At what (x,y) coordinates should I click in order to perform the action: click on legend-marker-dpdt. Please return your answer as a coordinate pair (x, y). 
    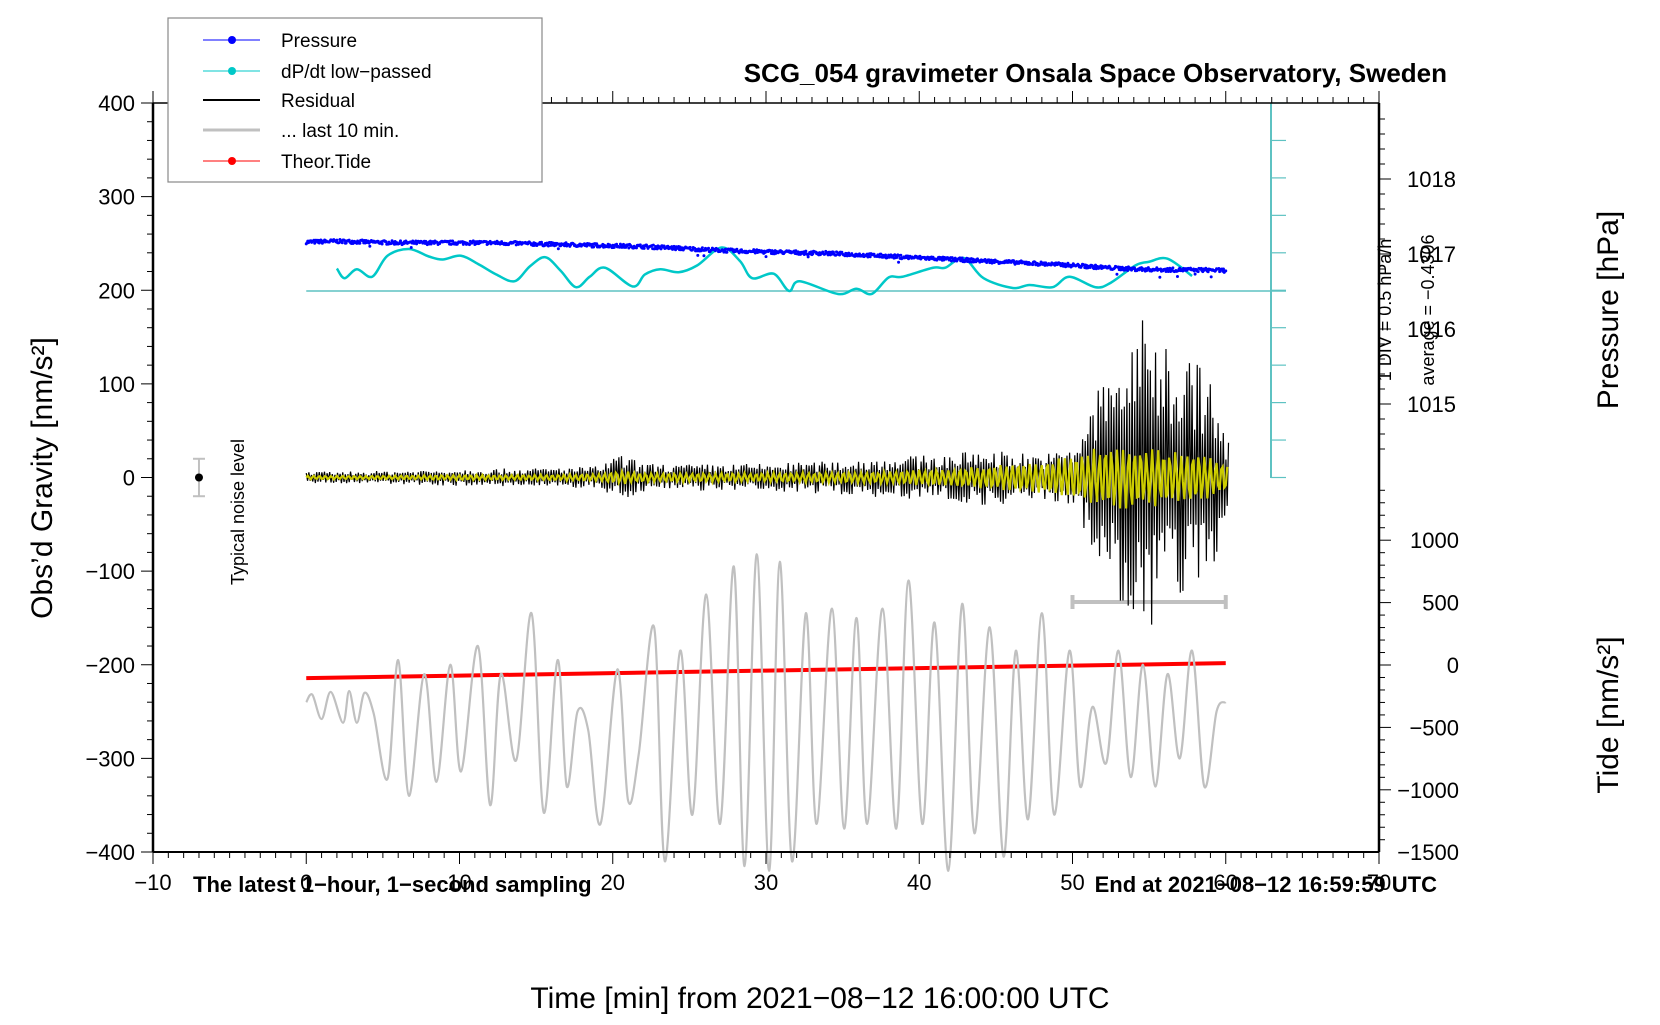
    Looking at the image, I should click on (232, 71).